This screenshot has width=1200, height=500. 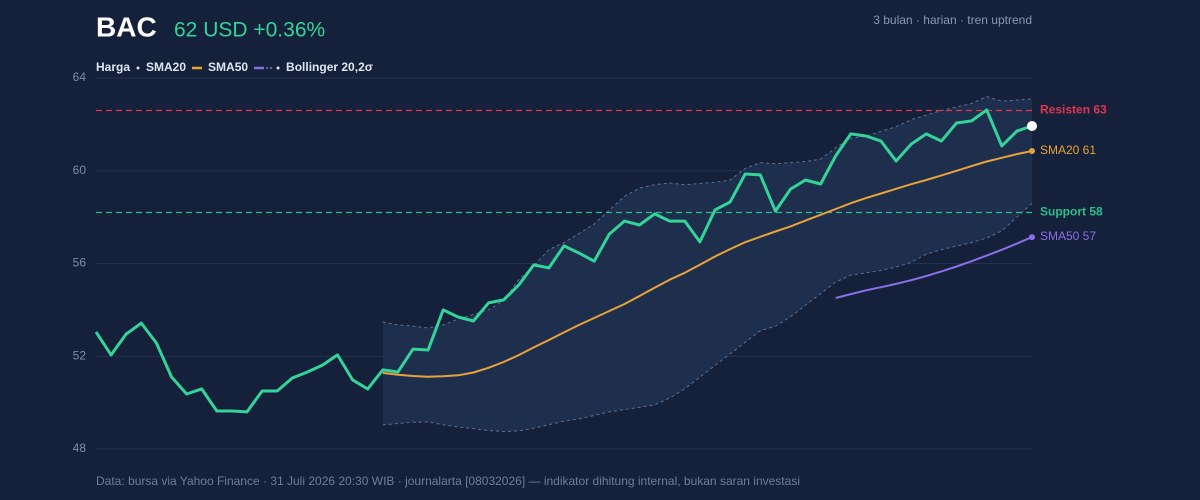 What do you see at coordinates (80, 448) in the screenshot?
I see `y-tick-label: 48` at bounding box center [80, 448].